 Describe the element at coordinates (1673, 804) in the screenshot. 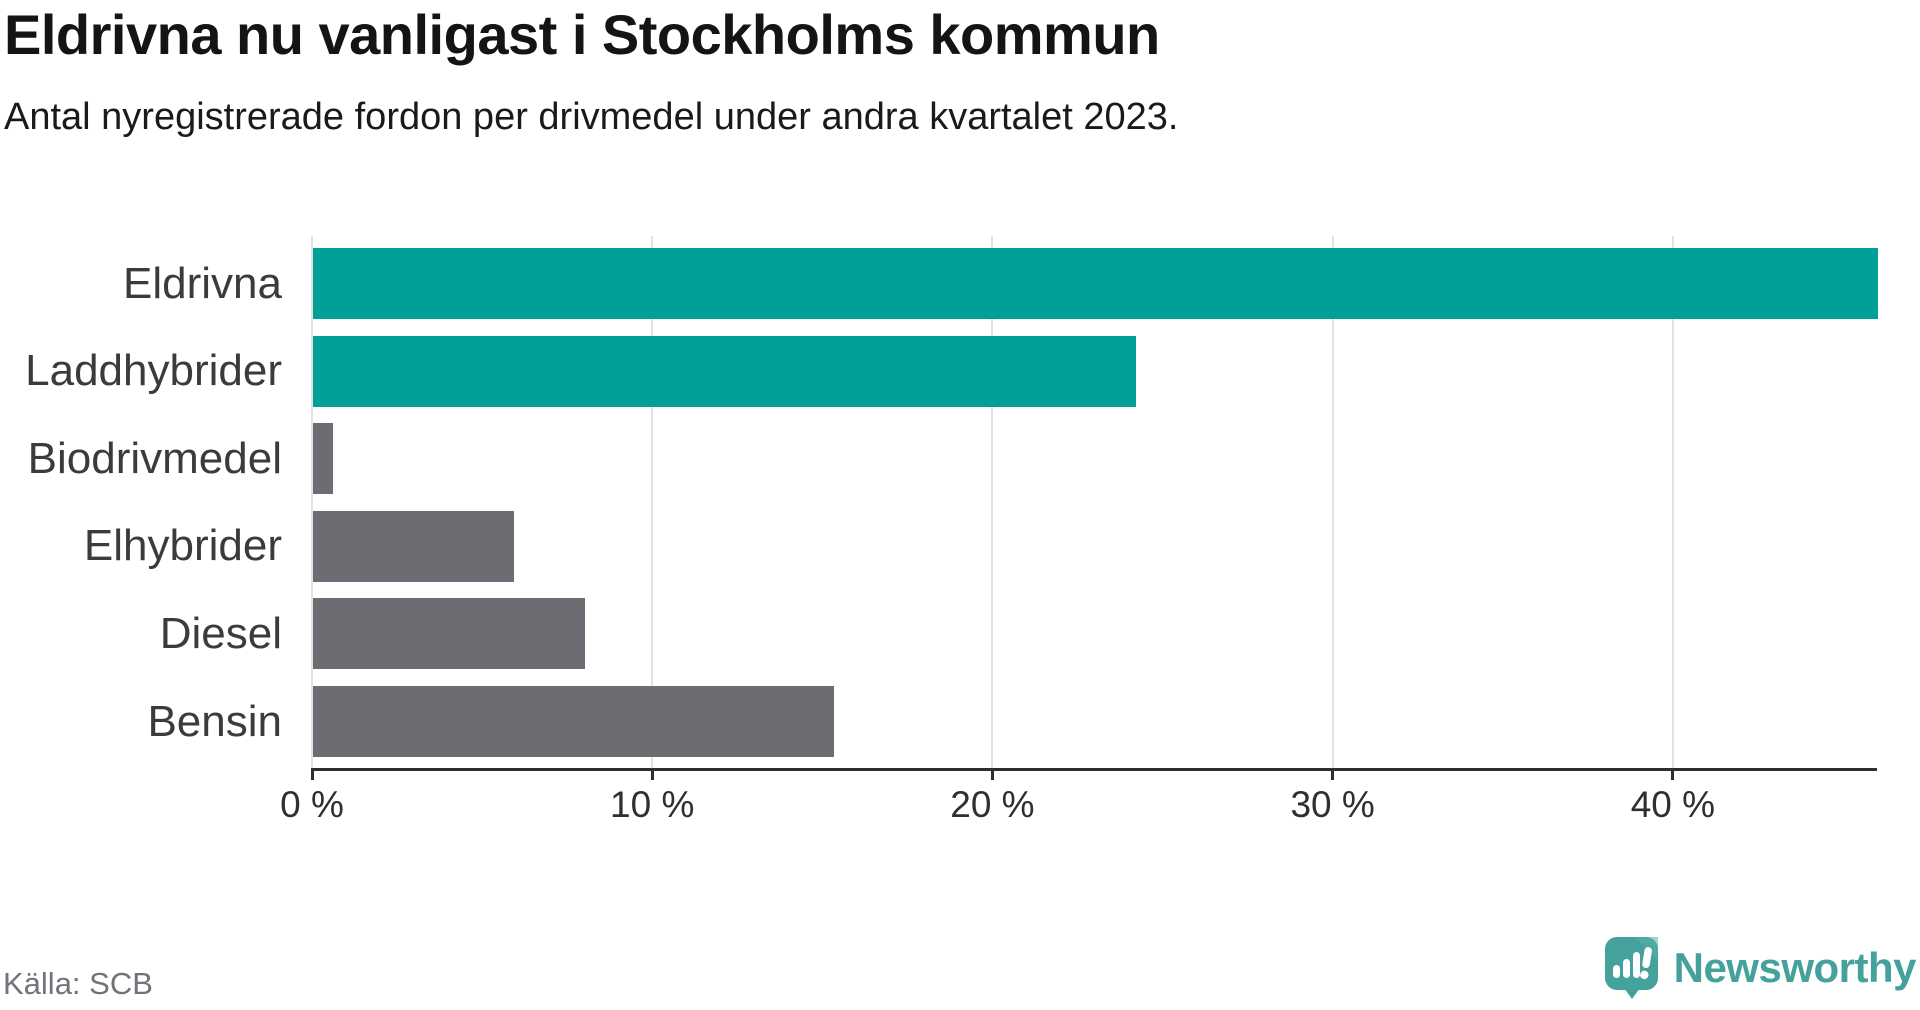

I see `x-tick-label: 40 %` at that location.